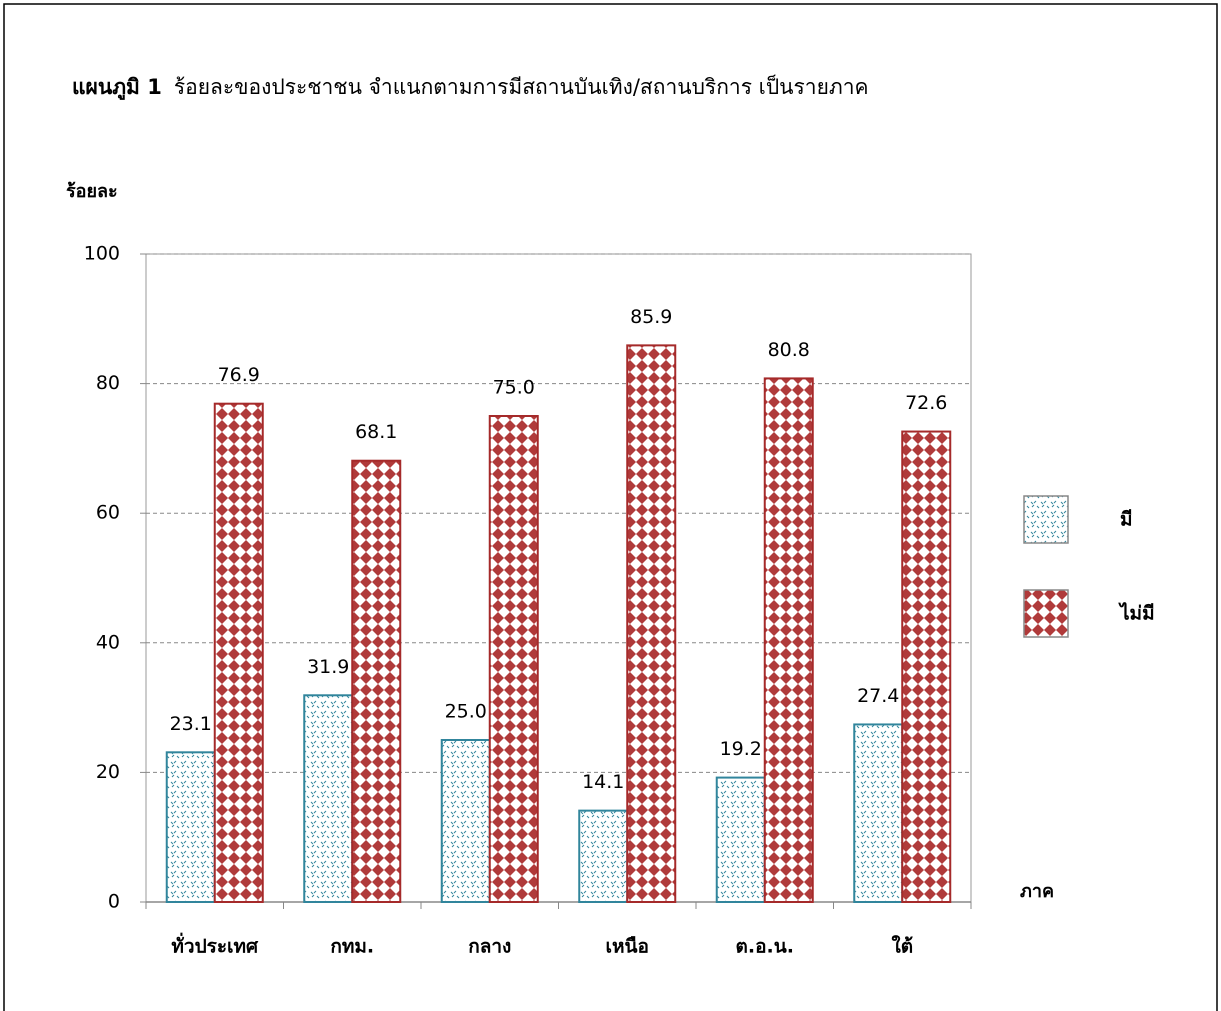  I want to click on value-label: 31.9, so click(328, 667).